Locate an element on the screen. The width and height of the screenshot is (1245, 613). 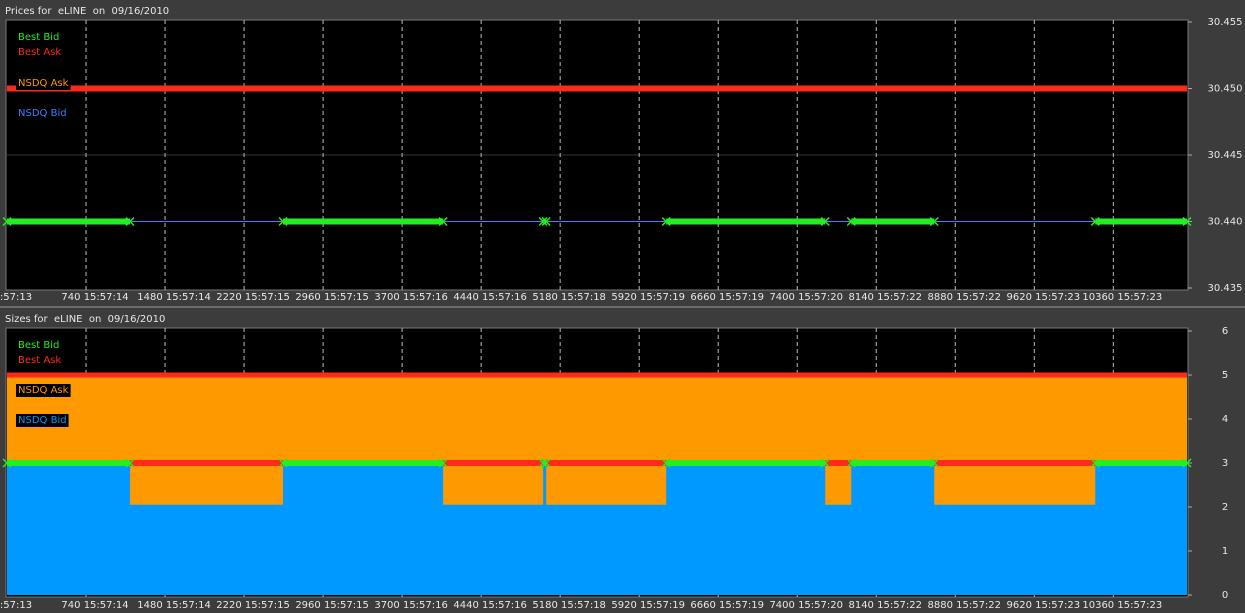
y-tick-label: 30.435 is located at coordinates (1225, 288).